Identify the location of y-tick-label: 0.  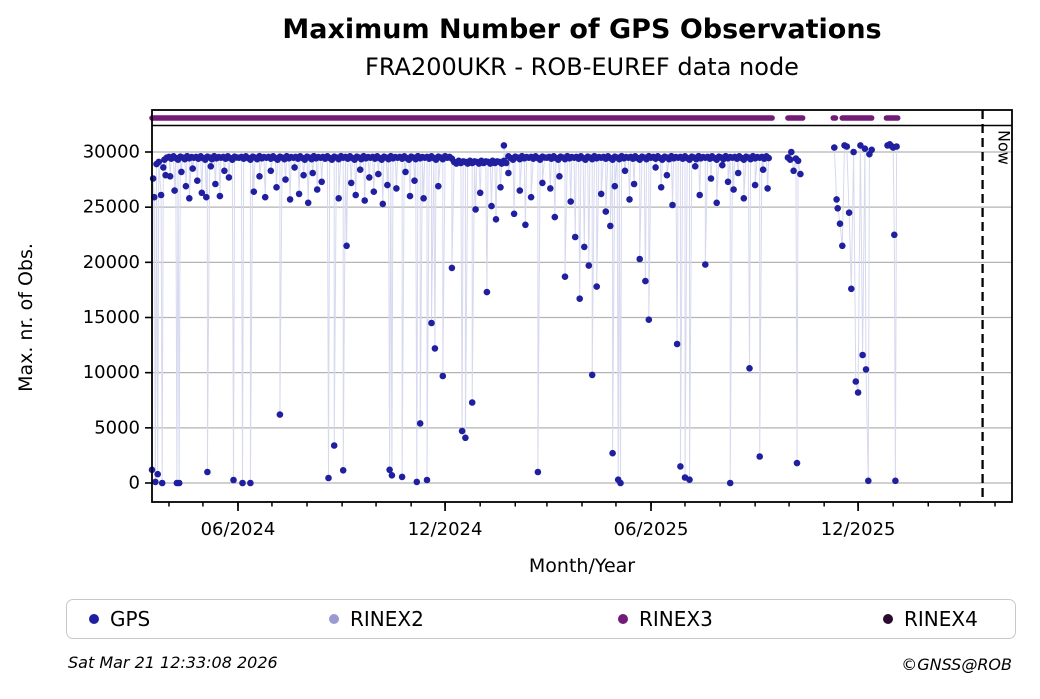
(134, 483).